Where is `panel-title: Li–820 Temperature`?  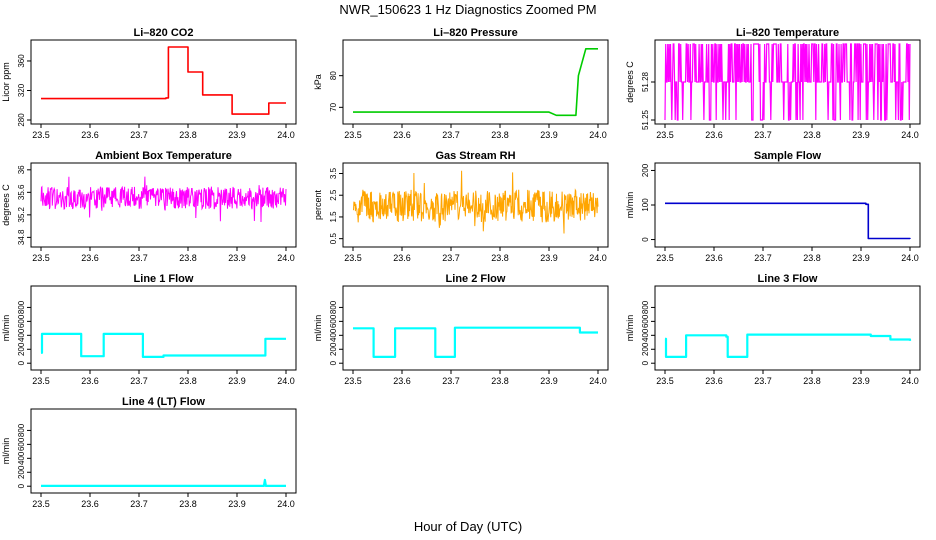 panel-title: Li–820 Temperature is located at coordinates (787, 33).